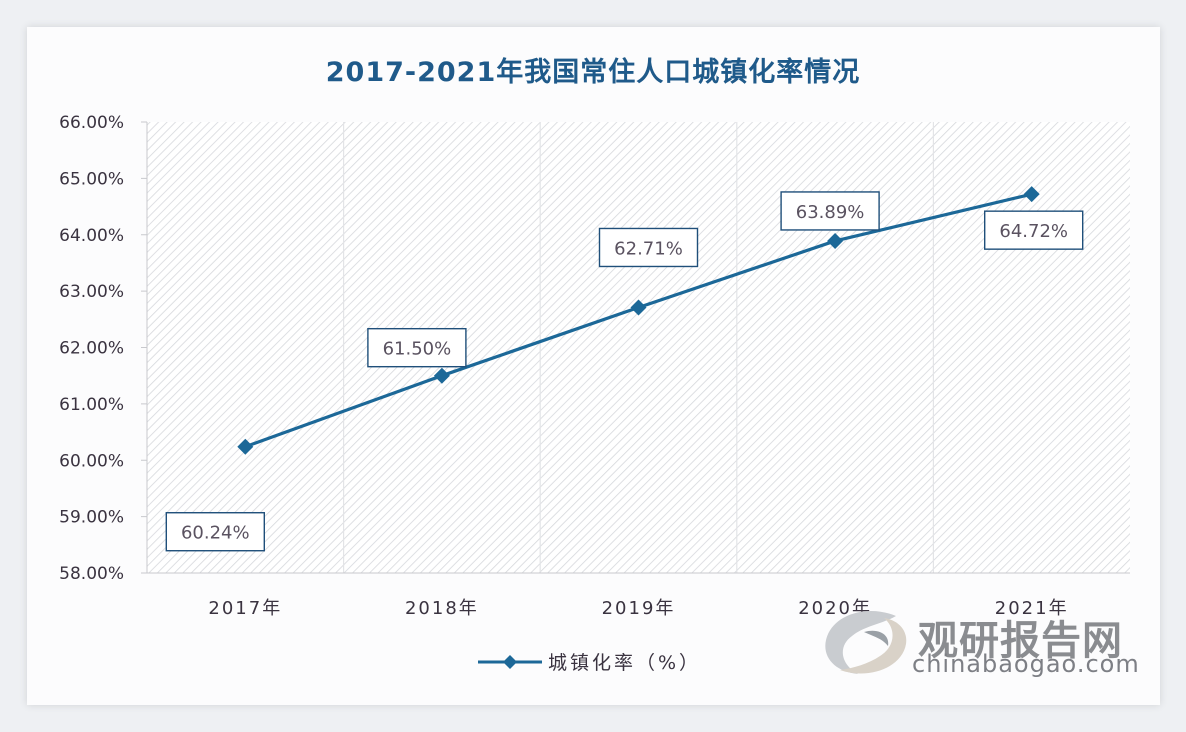 The image size is (1186, 732). Describe the element at coordinates (91, 574) in the screenshot. I see `y-tick-label: 58.00%` at that location.